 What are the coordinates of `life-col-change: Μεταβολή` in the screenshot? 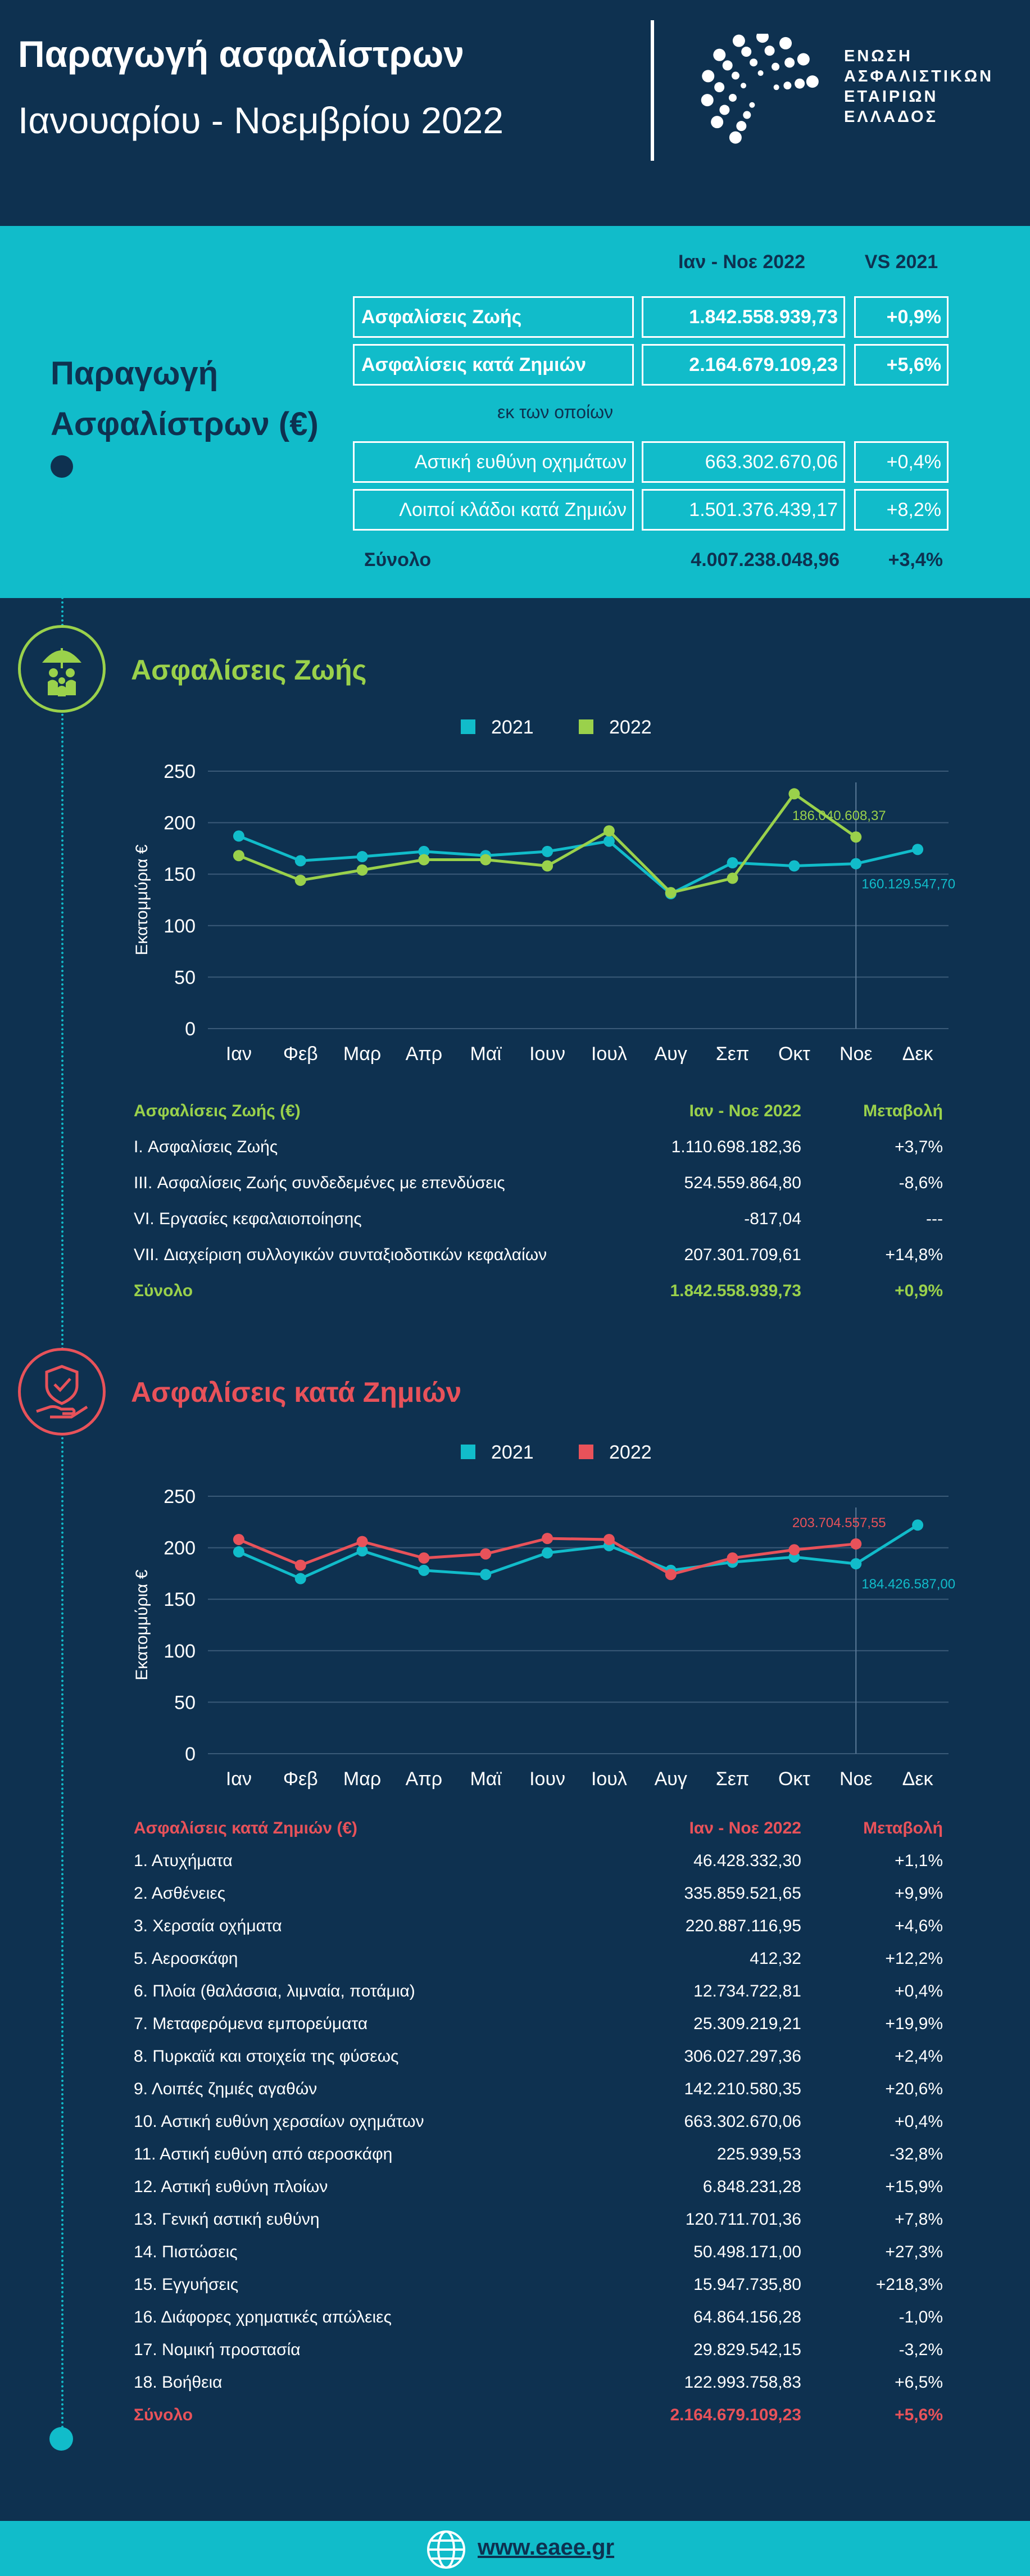 It's located at (903, 1111).